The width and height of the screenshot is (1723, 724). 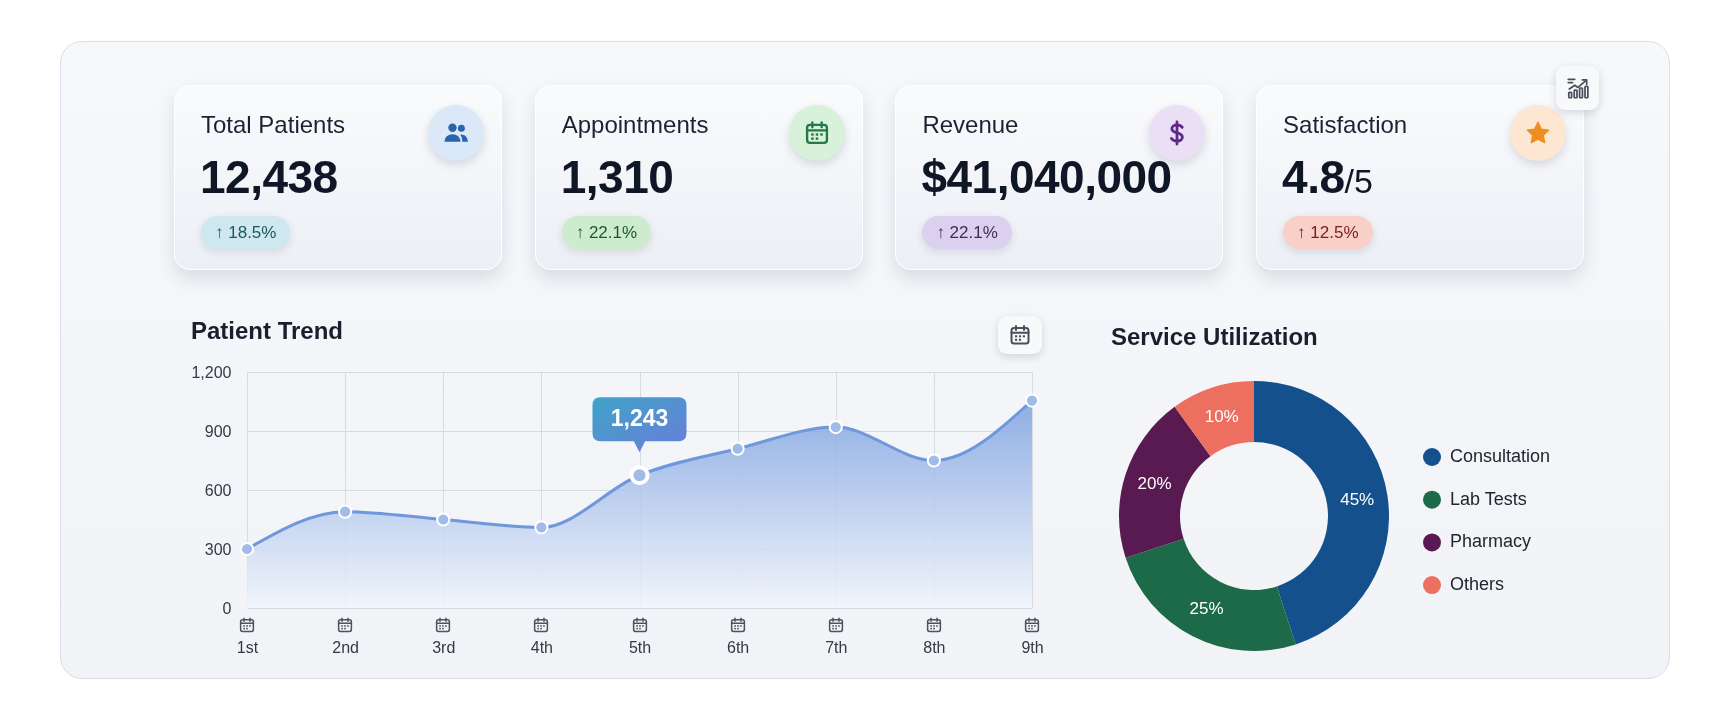 I want to click on chart-button, so click(x=1577, y=88).